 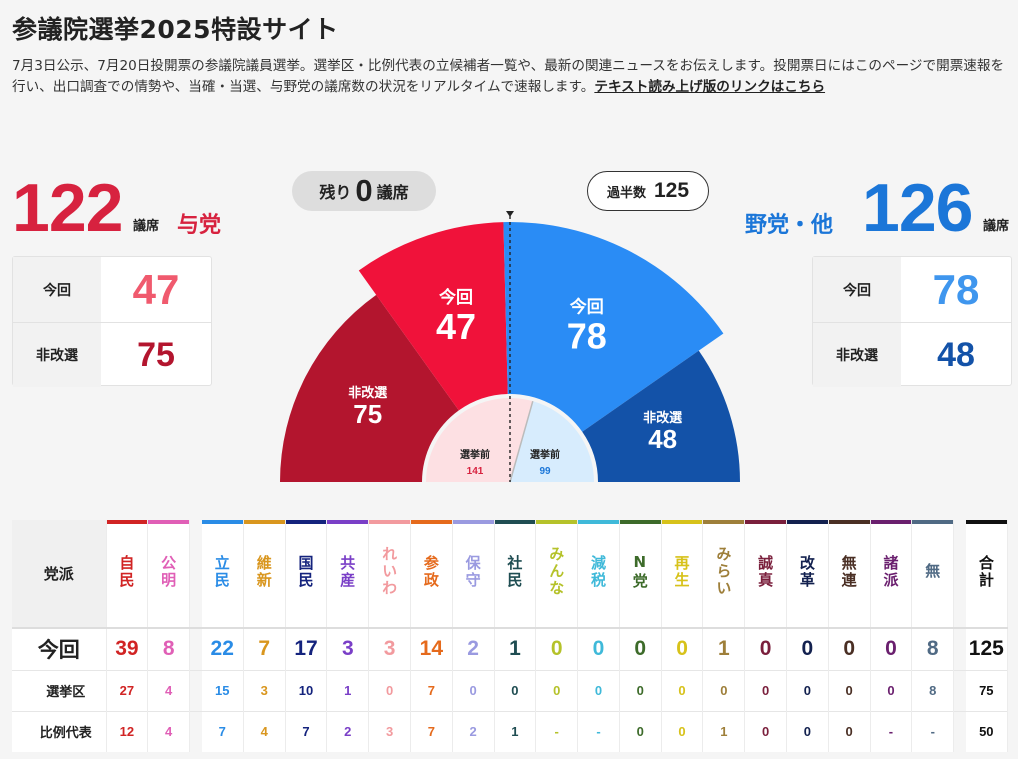 I want to click on party-header-17: 改革, so click(x=807, y=574).